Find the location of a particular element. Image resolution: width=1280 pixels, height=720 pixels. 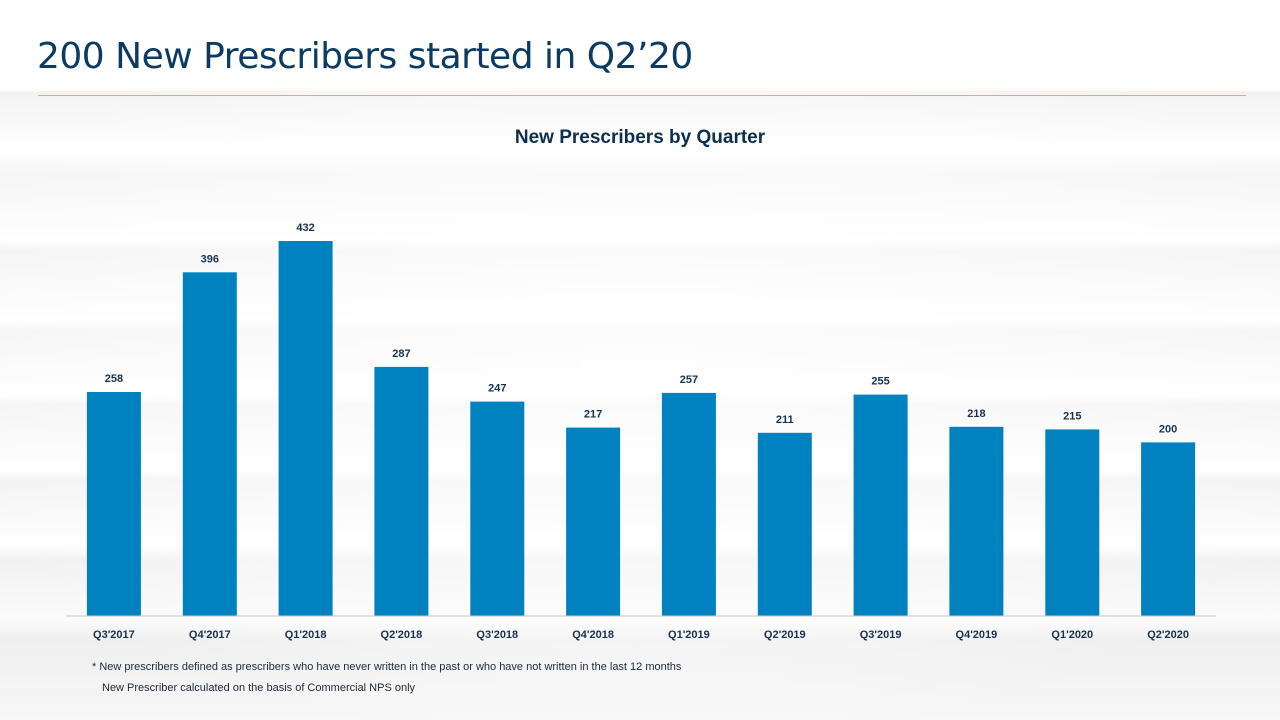

title-divider is located at coordinates (642, 95).